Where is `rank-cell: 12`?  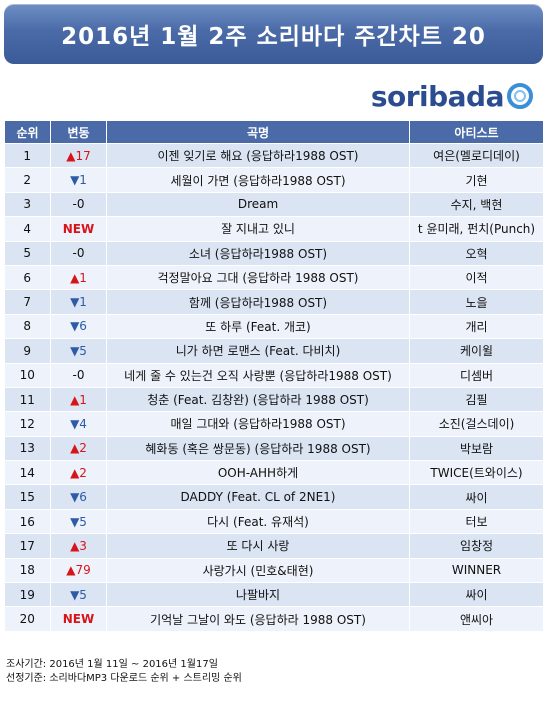
rank-cell: 12 is located at coordinates (27, 424).